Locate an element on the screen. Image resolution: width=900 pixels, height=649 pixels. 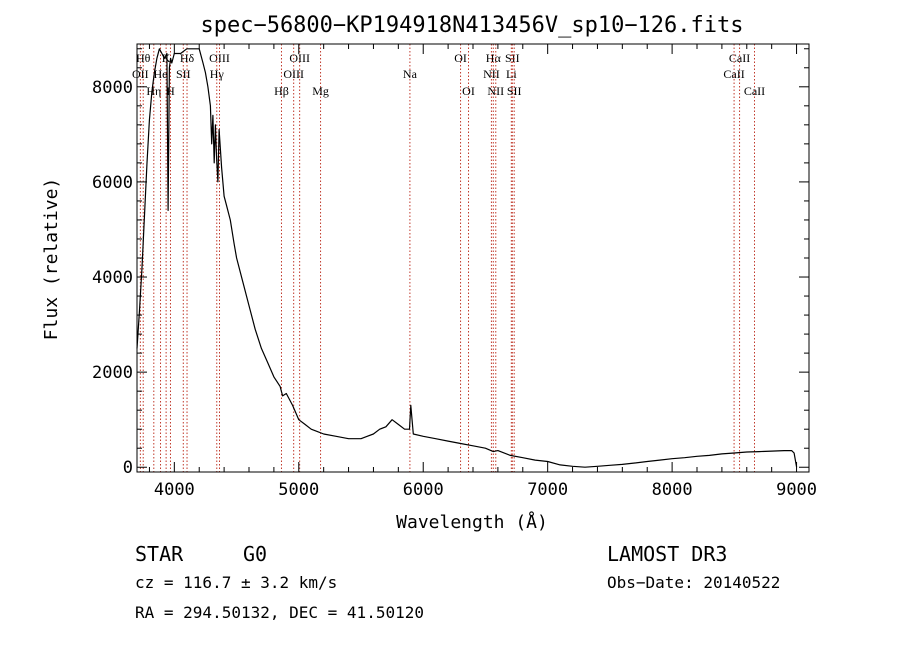
y-tick-label: 6000 is located at coordinates (112, 183).